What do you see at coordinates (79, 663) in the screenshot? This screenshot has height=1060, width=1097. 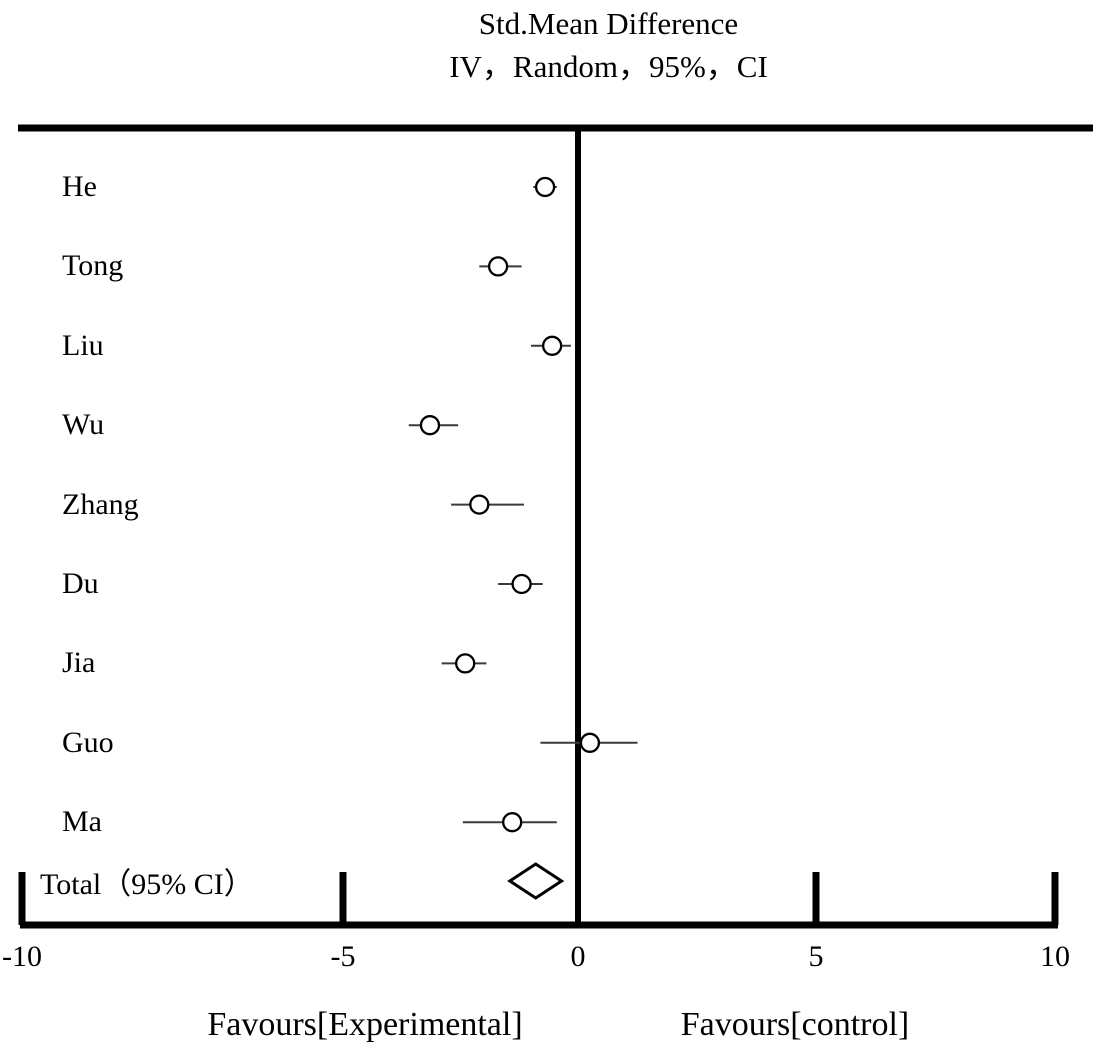 I see `study-label: Jia` at bounding box center [79, 663].